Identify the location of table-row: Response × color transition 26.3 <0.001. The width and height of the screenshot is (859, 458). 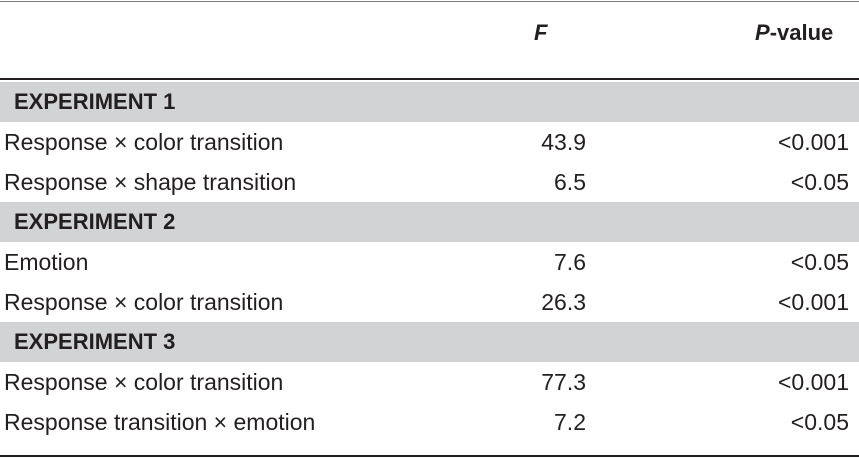
(429, 302).